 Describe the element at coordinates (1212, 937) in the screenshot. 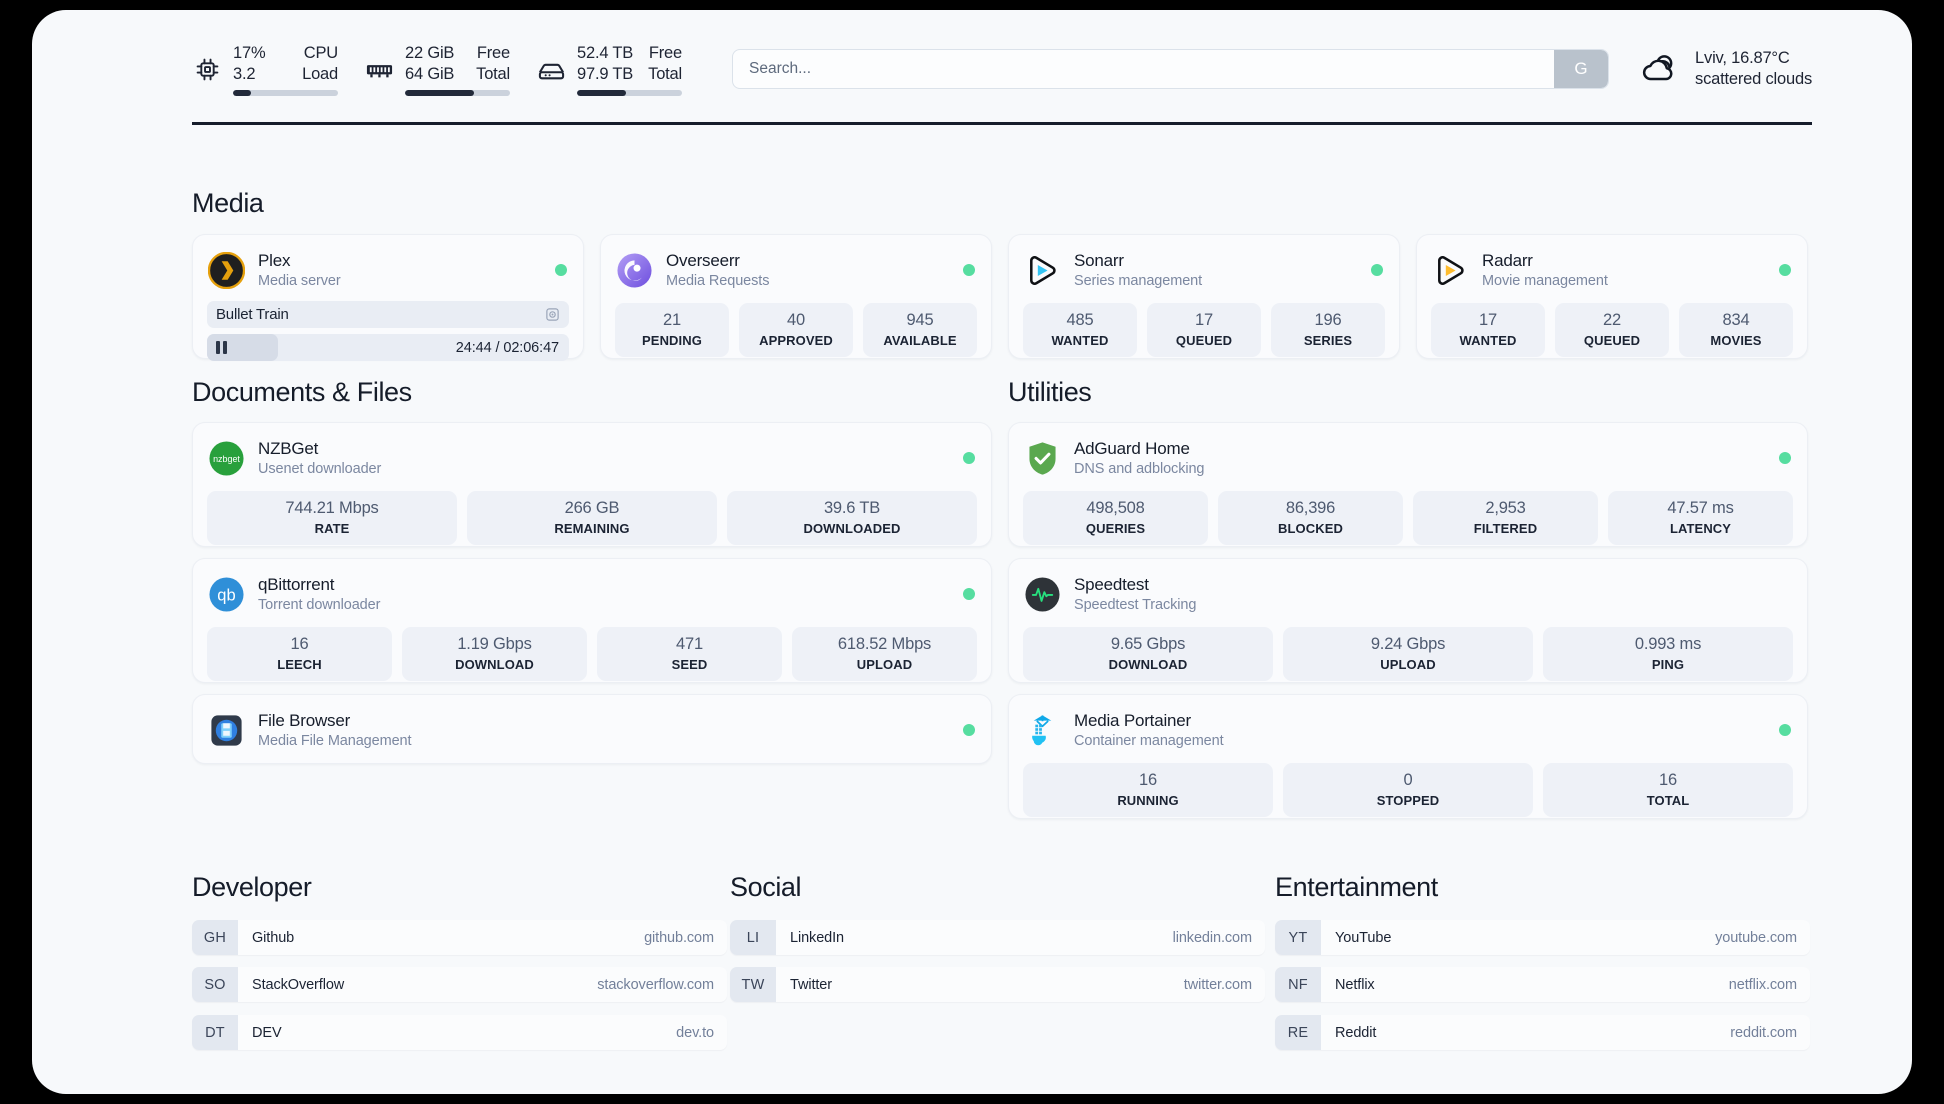

I see `bookmark-linkedin-url: linkedin.com` at that location.